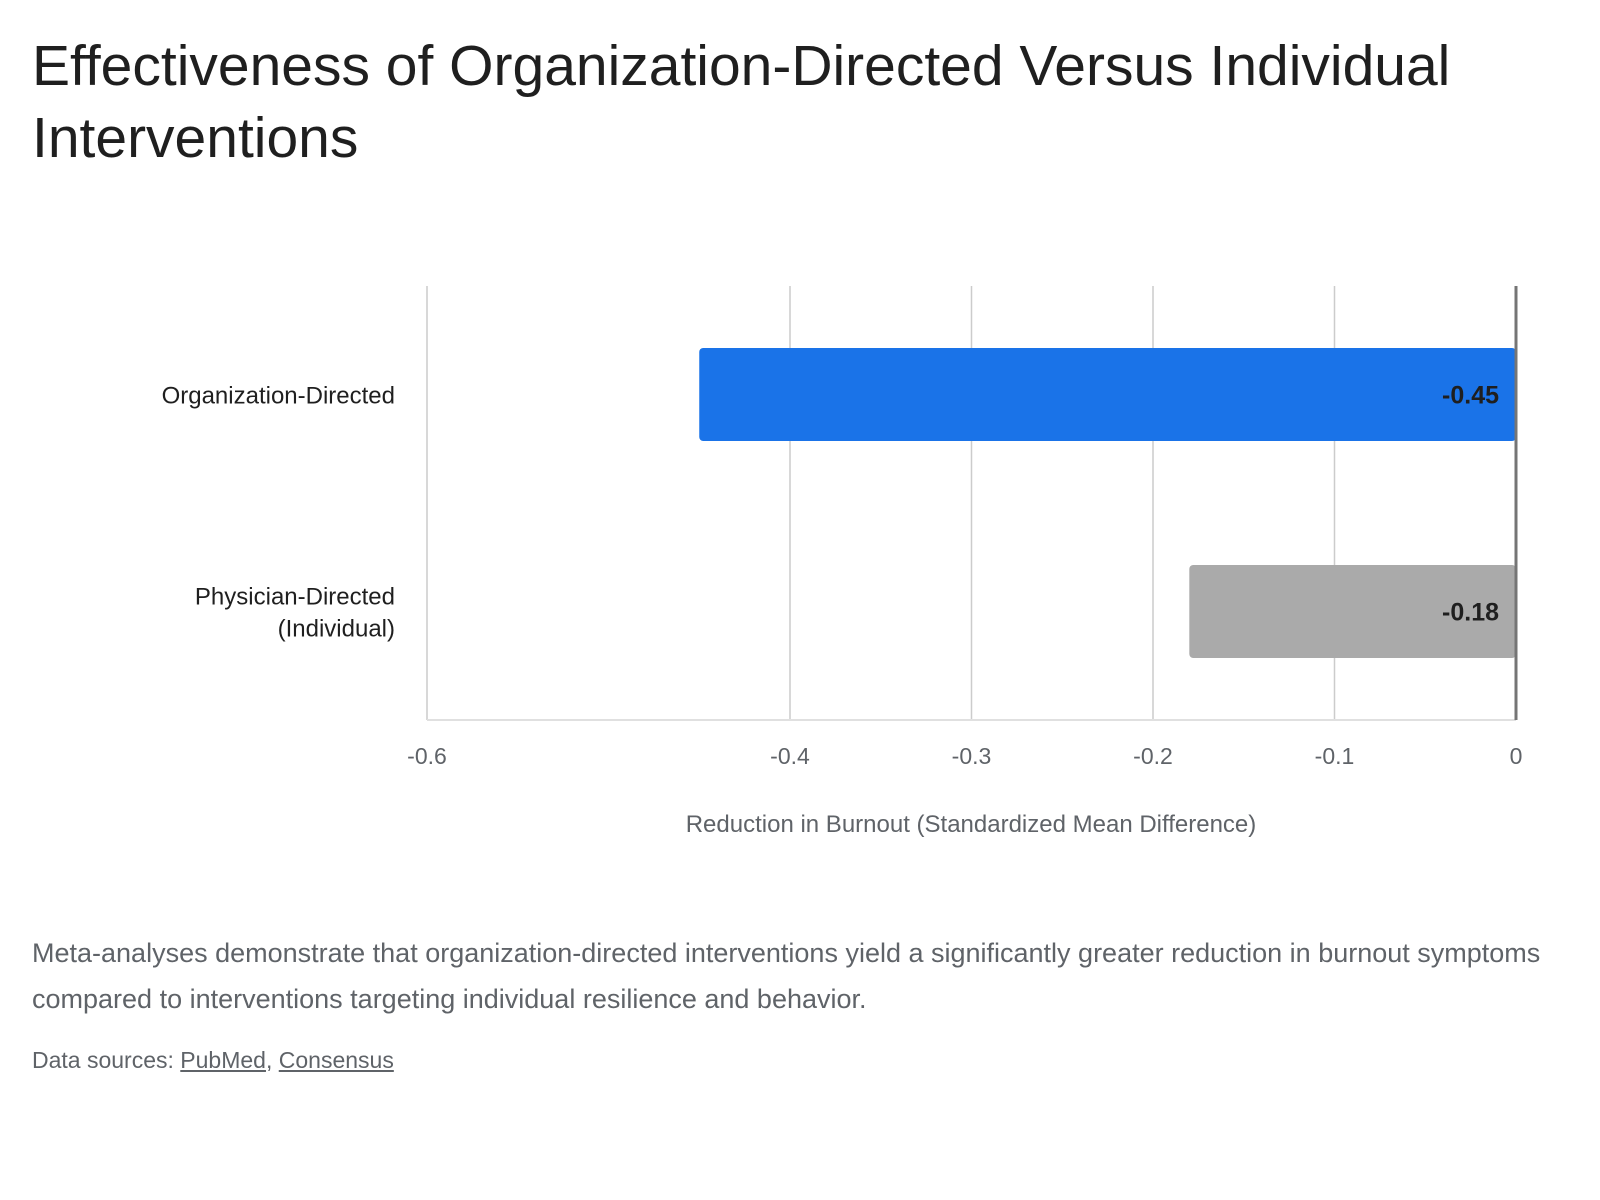 This screenshot has height=1200, width=1600. I want to click on source-link-consensus: Consensus, so click(336, 1060).